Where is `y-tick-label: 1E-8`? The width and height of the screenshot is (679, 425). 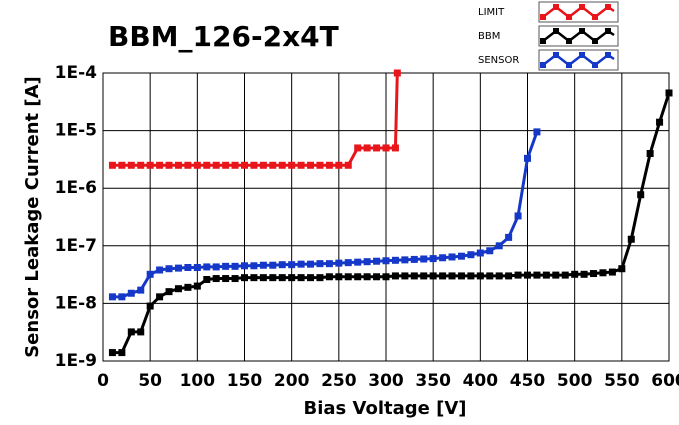
y-tick-label: 1E-8 is located at coordinates (76, 303).